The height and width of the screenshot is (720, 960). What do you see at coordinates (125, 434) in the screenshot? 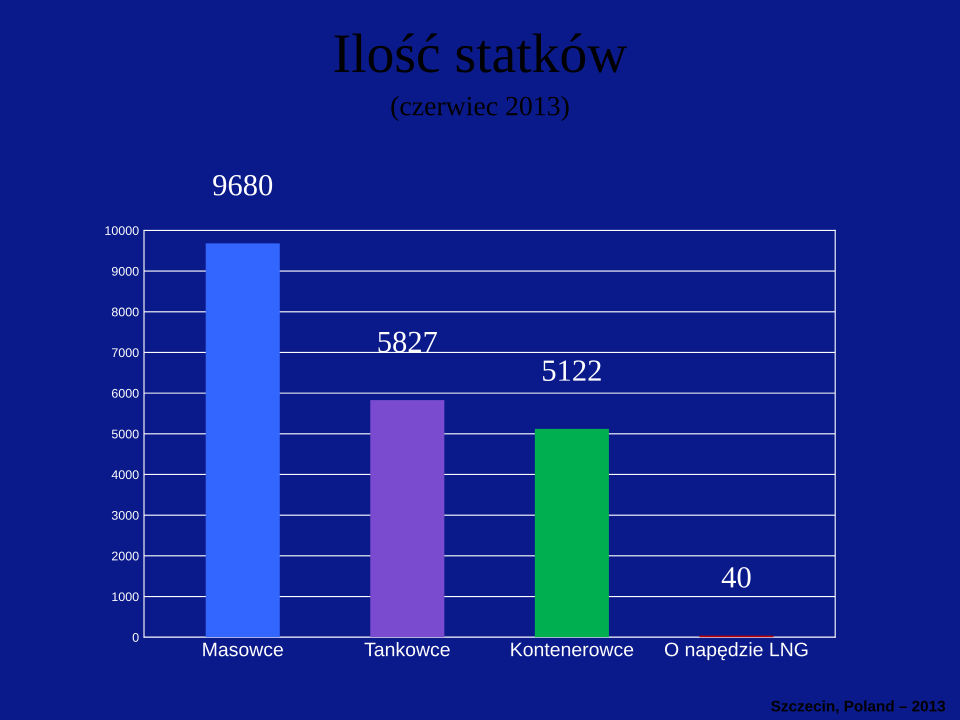
I see `y-tick-label: 5000` at bounding box center [125, 434].